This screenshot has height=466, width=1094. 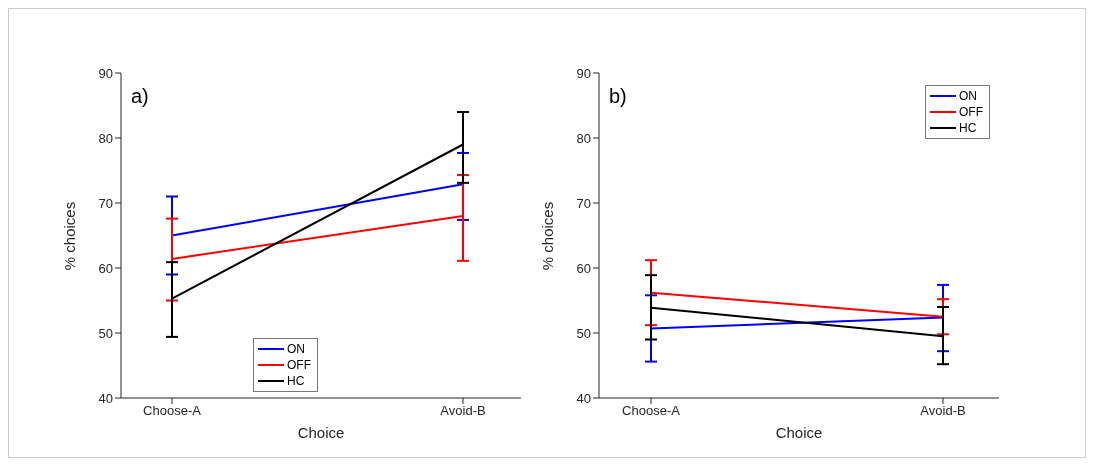 What do you see at coordinates (140, 96) in the screenshot?
I see `text: a)` at bounding box center [140, 96].